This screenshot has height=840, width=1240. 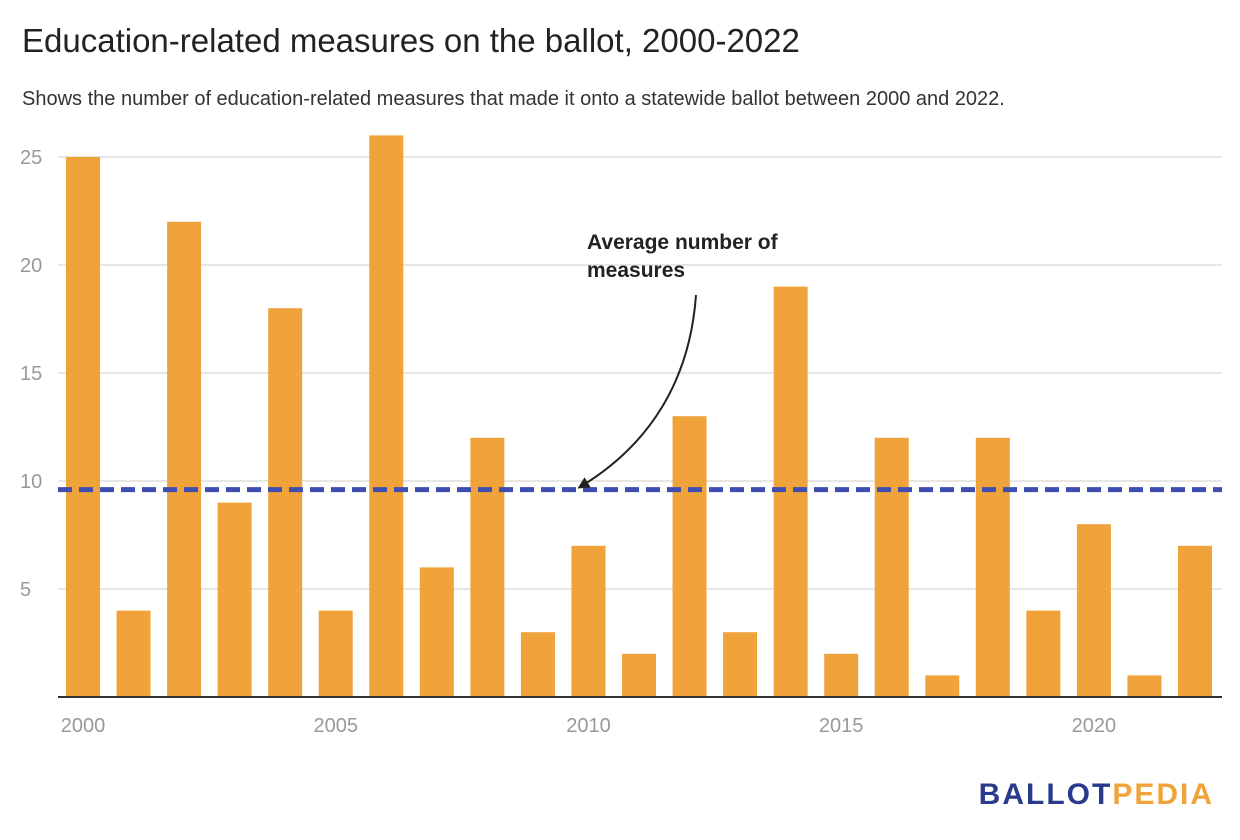 What do you see at coordinates (1144, 686) in the screenshot?
I see `bar-2021` at bounding box center [1144, 686].